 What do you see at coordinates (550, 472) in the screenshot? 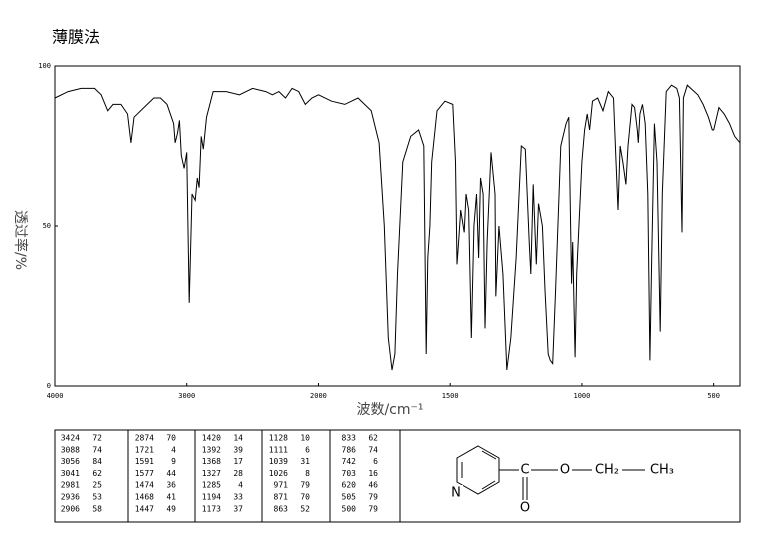
I see `structure` at bounding box center [550, 472].